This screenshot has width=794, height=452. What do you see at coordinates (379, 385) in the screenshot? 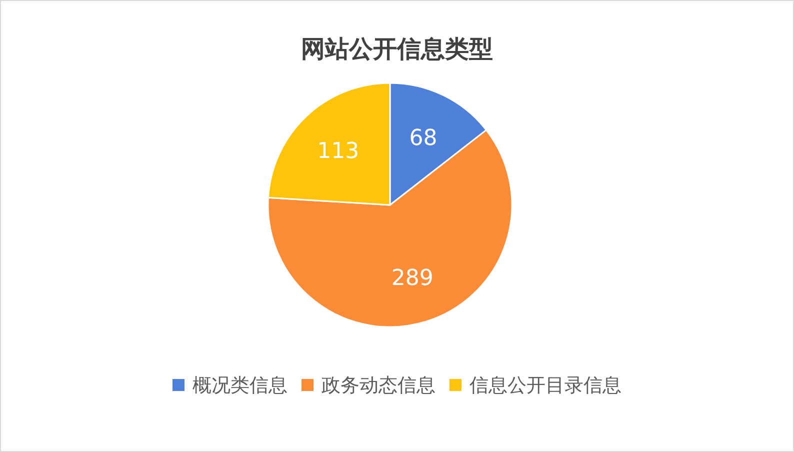
I see `legend-label: 政务动态信息` at bounding box center [379, 385].